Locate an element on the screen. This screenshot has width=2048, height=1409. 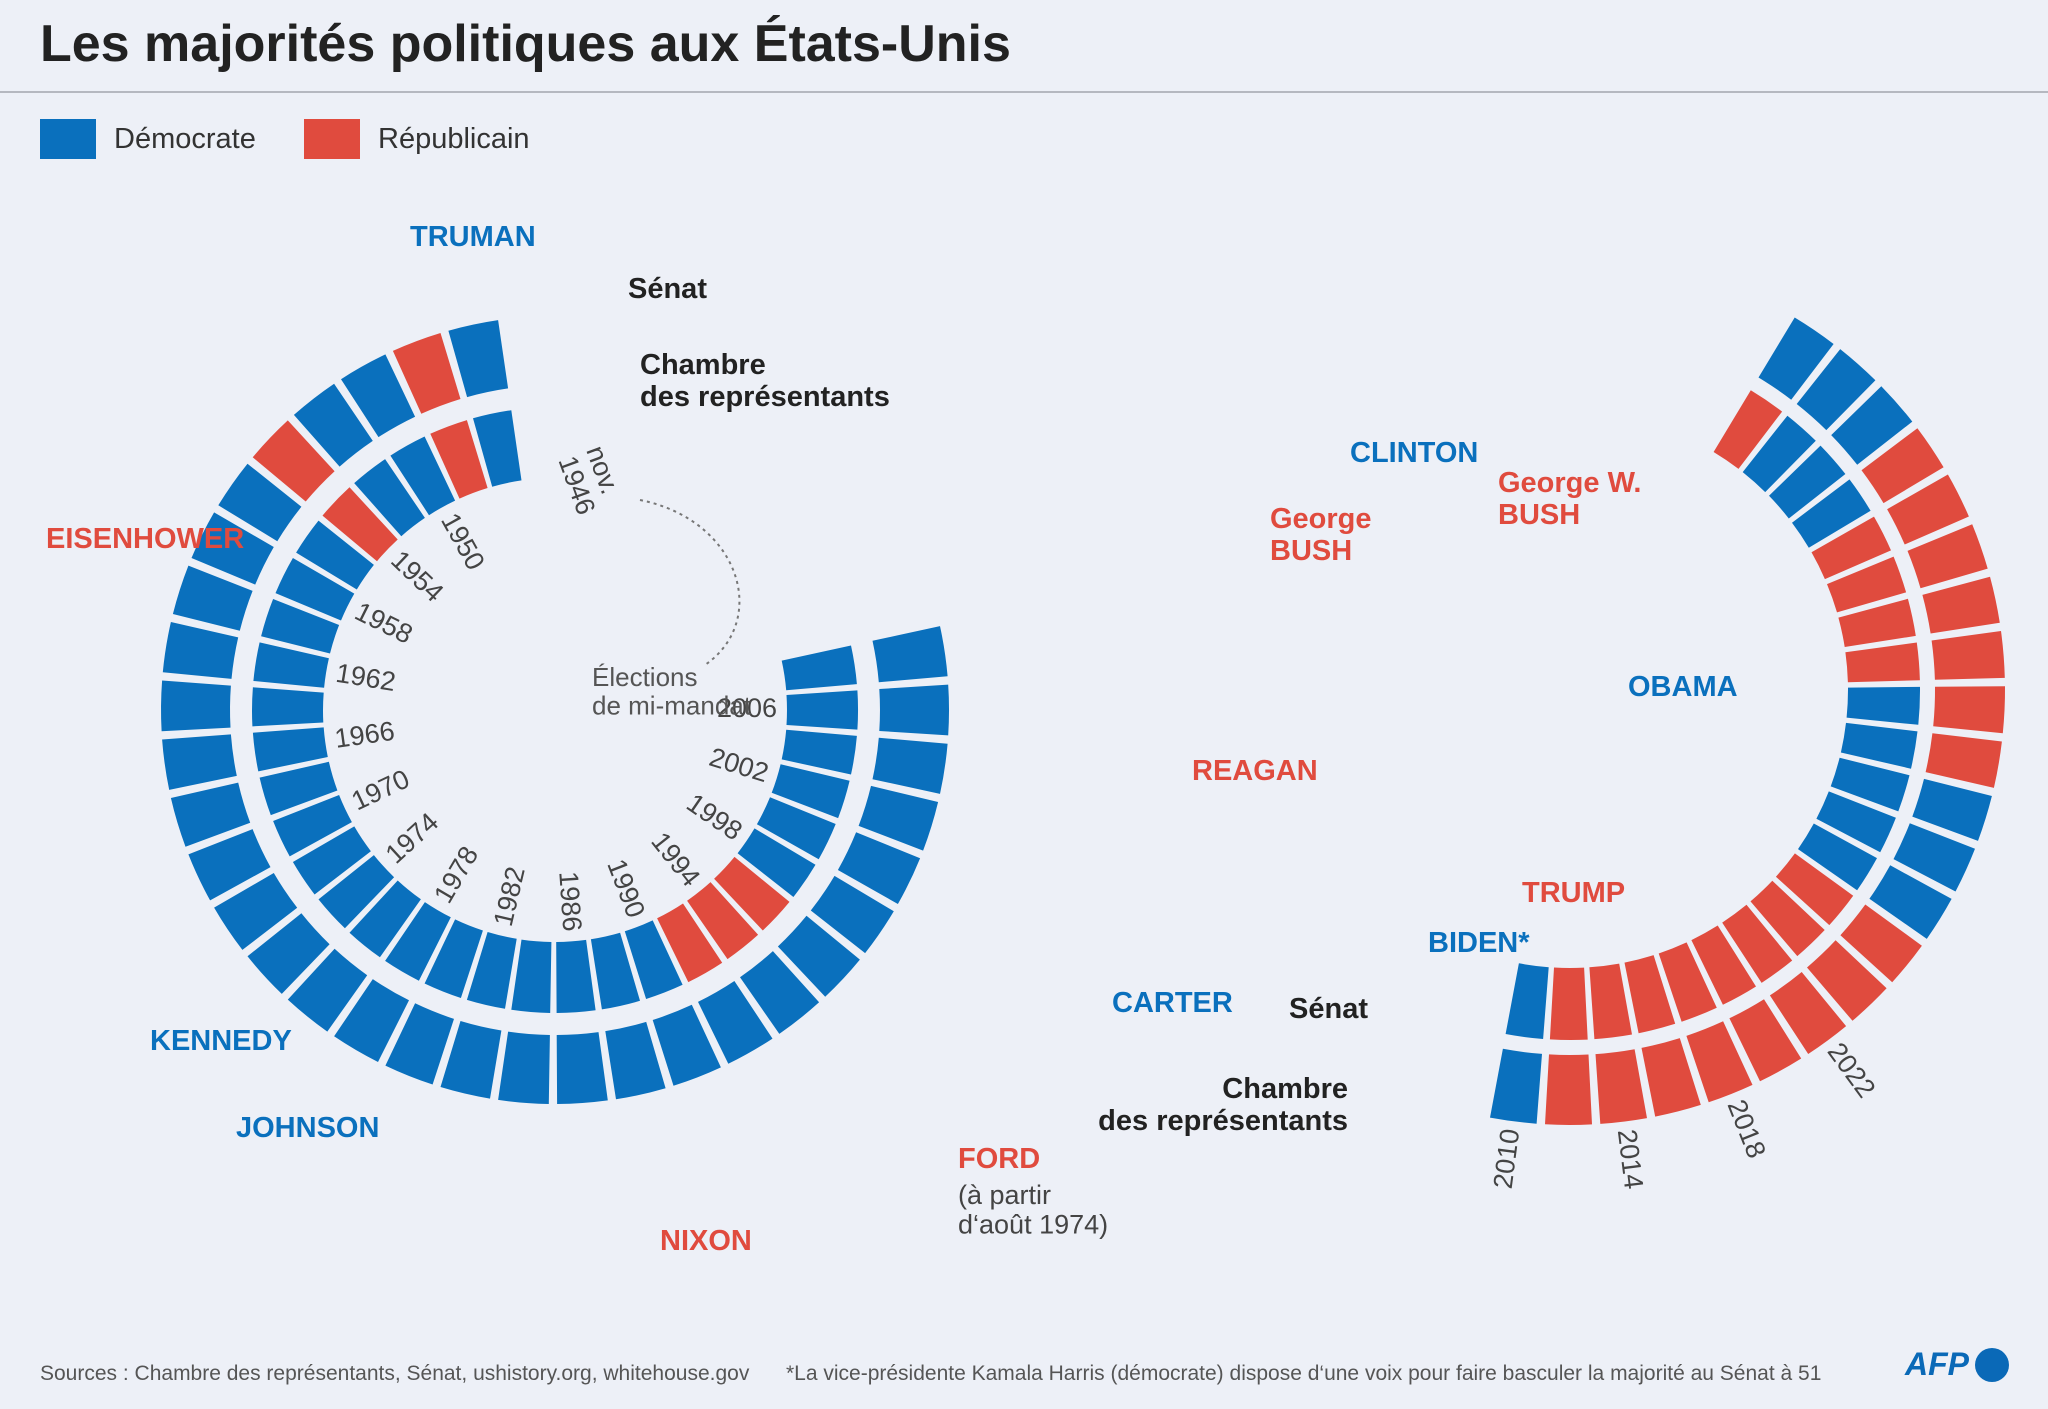
president-label: CLINTON is located at coordinates (1414, 453).